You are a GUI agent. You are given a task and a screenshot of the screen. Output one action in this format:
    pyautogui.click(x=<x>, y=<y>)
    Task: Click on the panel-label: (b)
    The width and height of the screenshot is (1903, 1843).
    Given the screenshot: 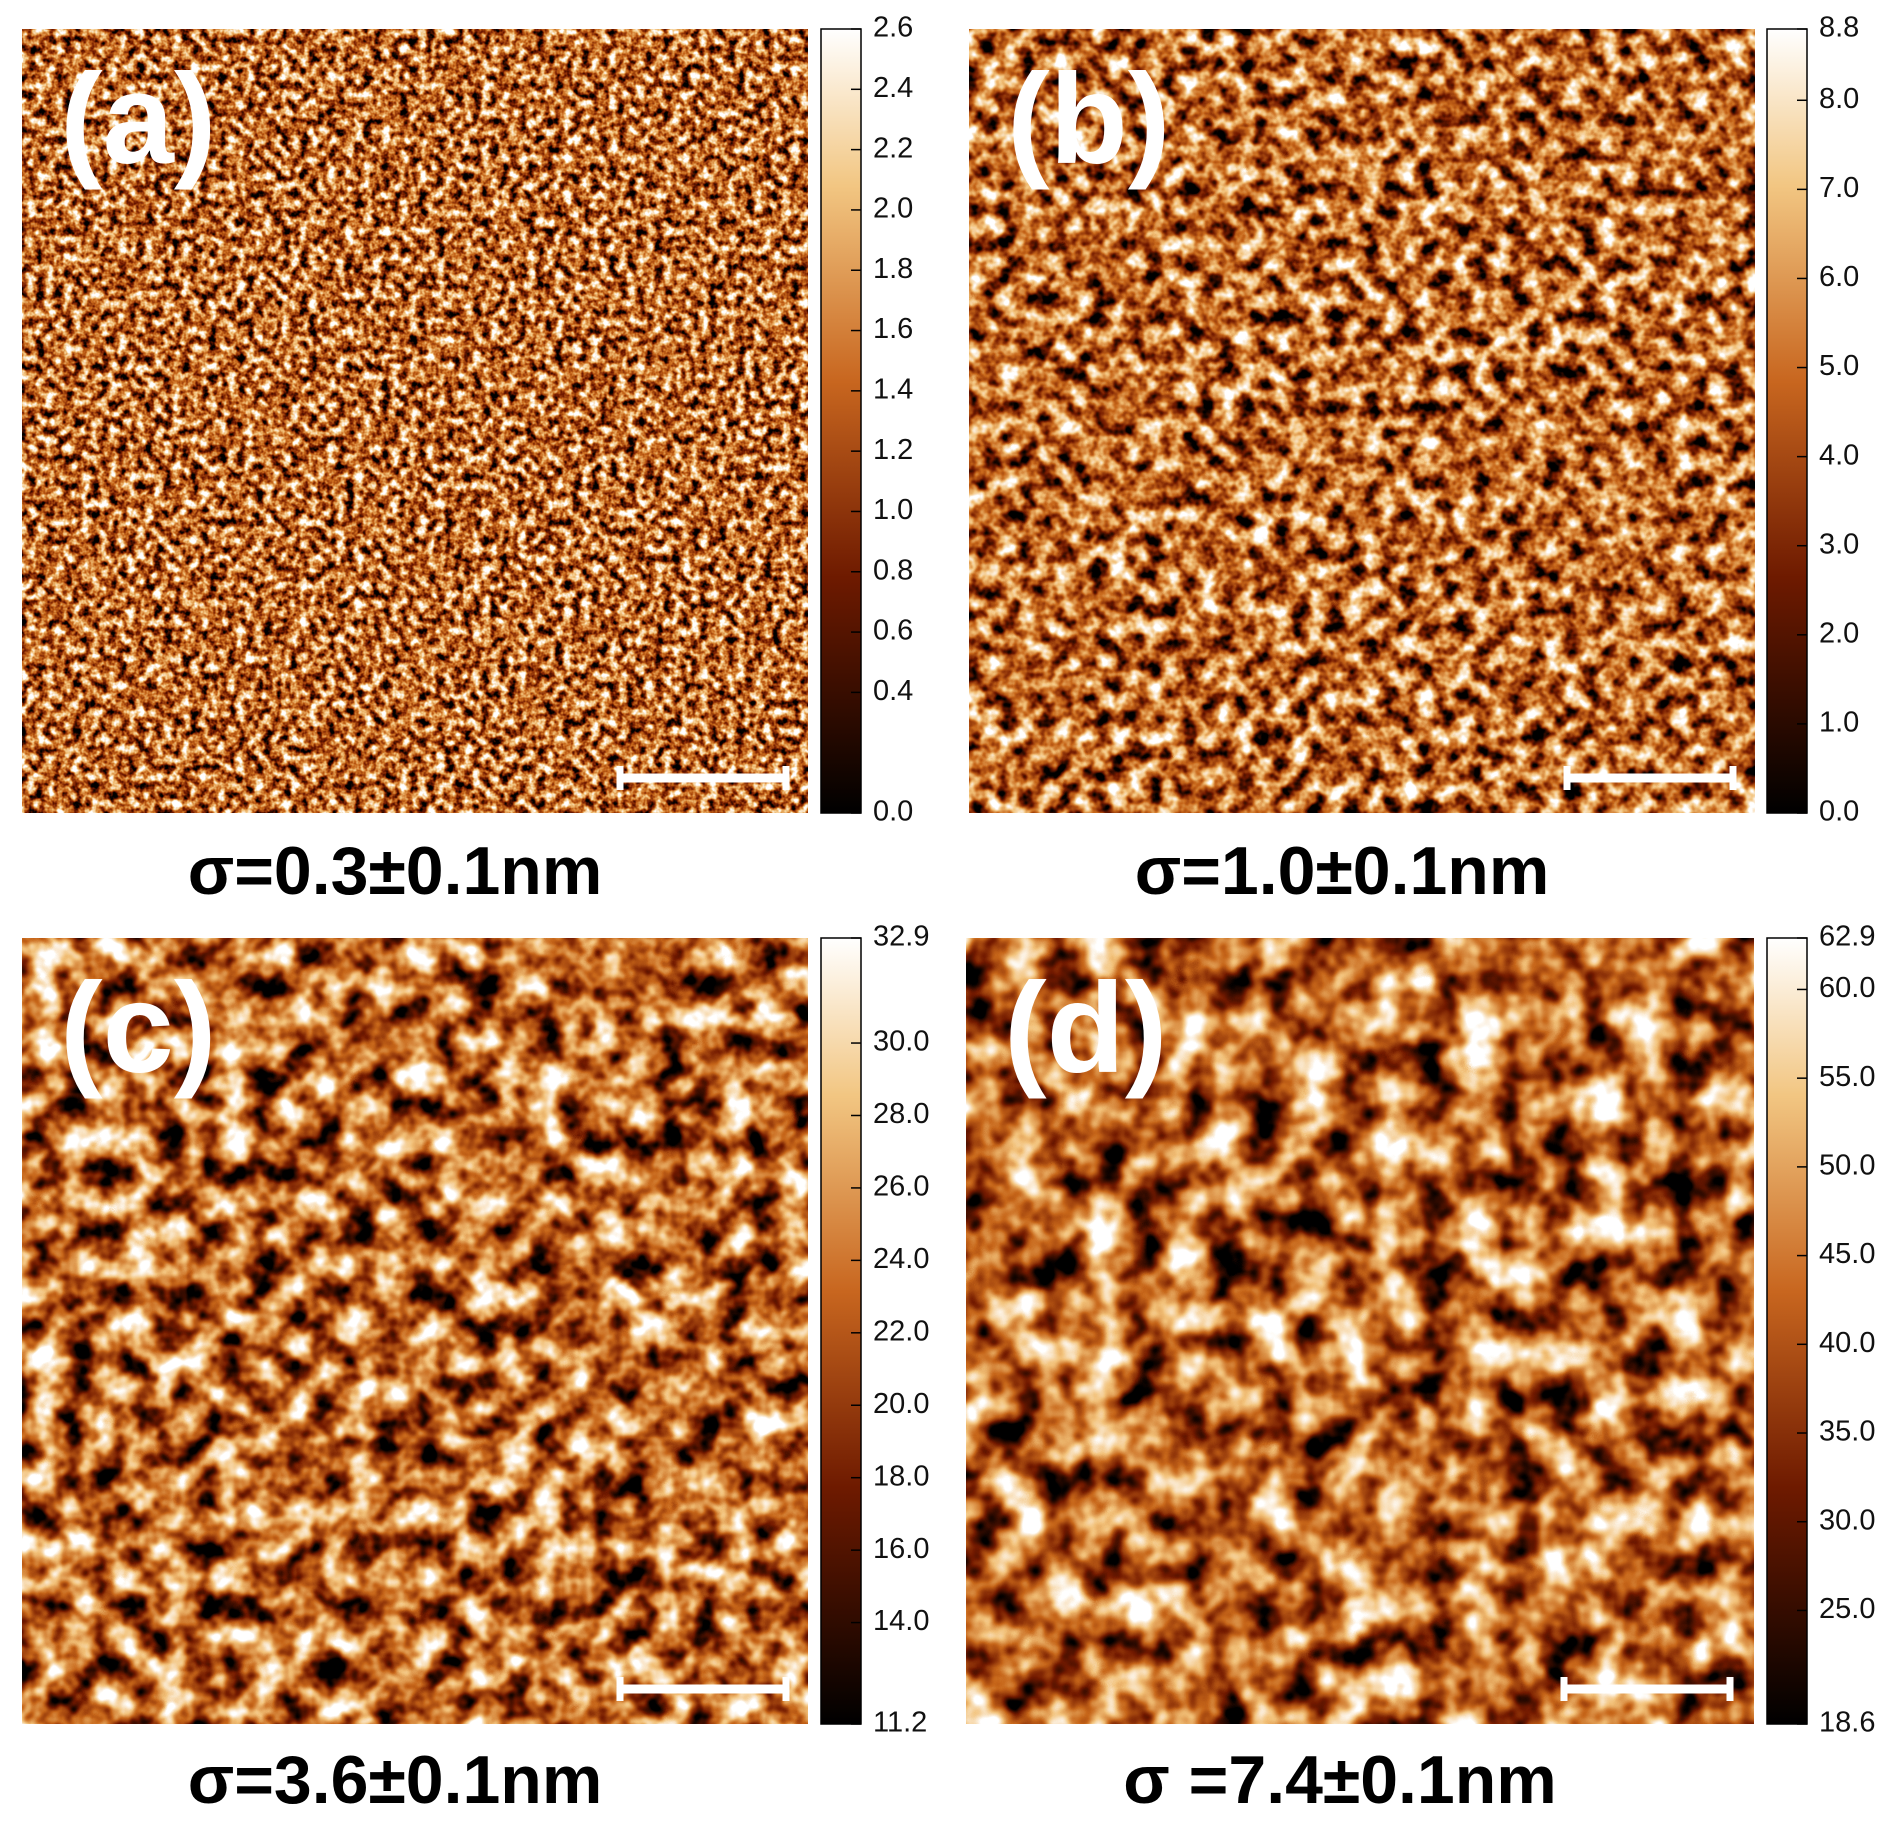 What is the action you would take?
    pyautogui.click(x=1088, y=119)
    